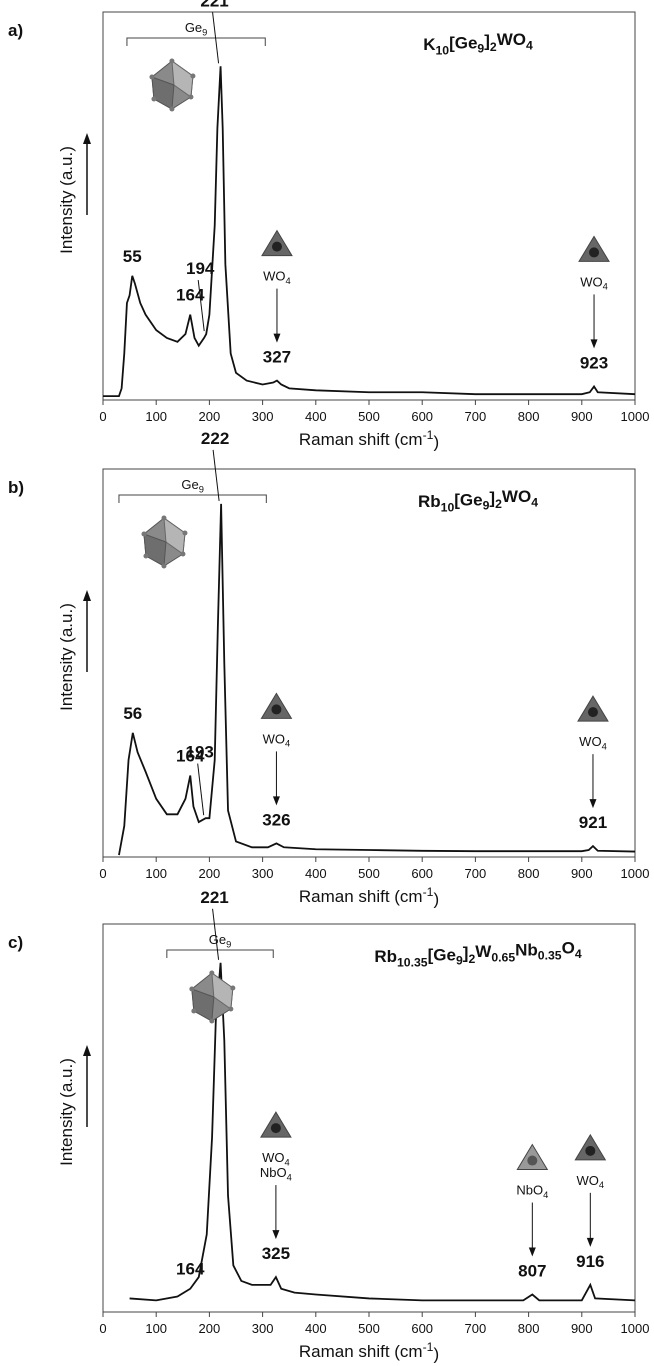  What do you see at coordinates (212, 997) in the screenshot?
I see `cluster-icon` at bounding box center [212, 997].